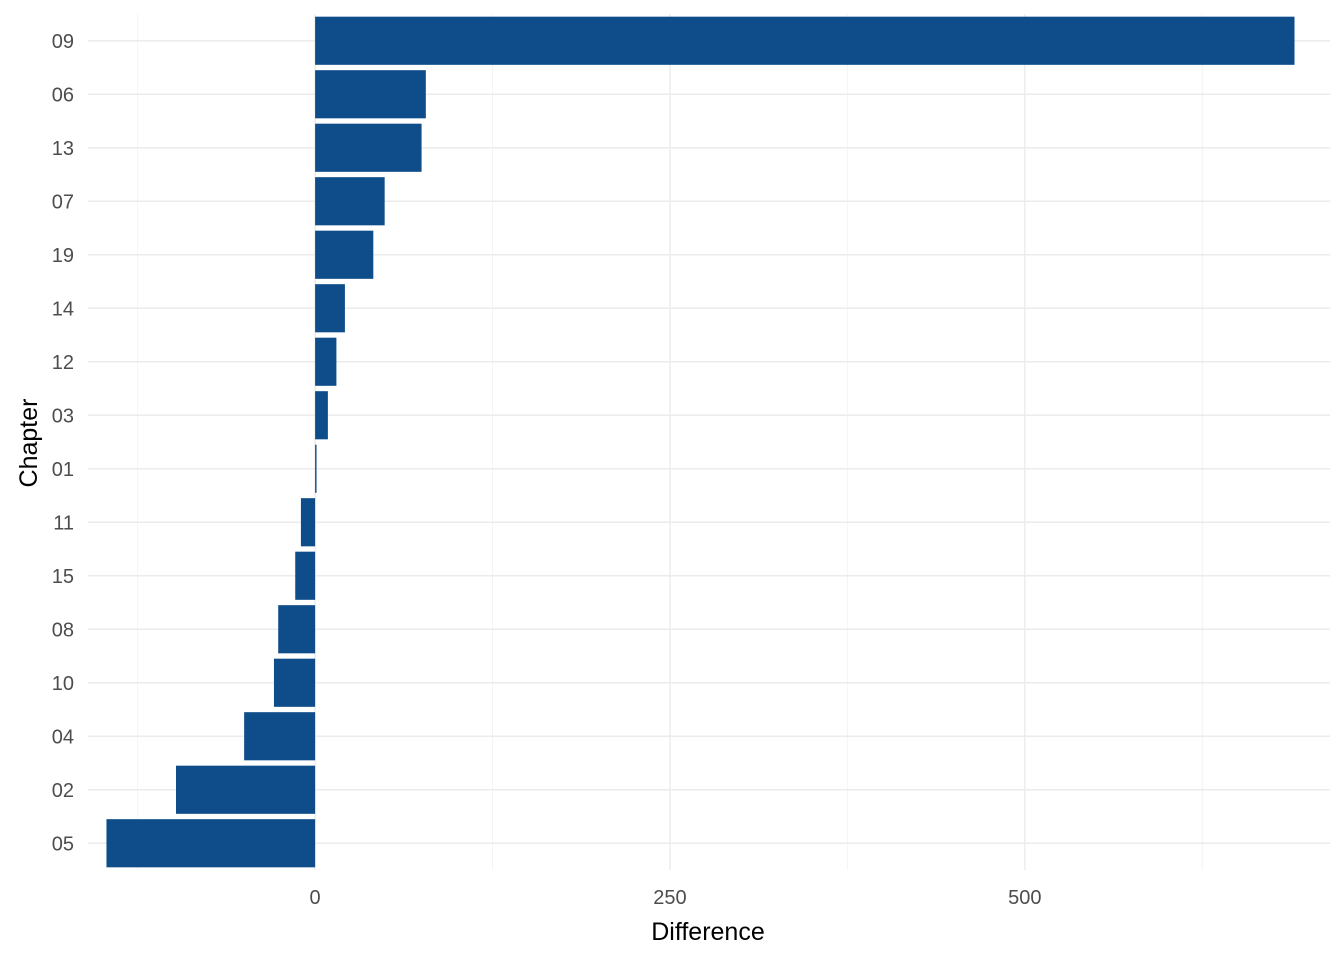 This screenshot has height=960, width=1344. I want to click on y-tick-label: 19, so click(63, 256).